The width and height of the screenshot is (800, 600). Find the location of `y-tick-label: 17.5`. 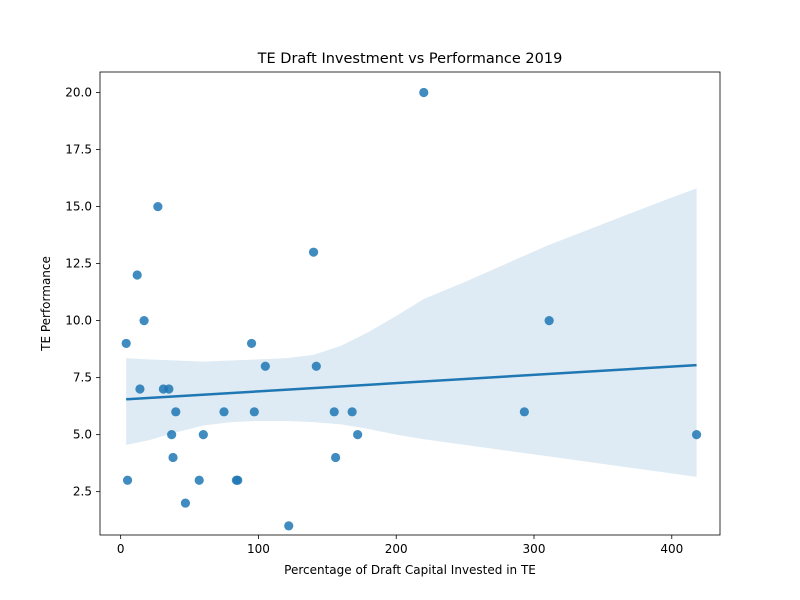

y-tick-label: 17.5 is located at coordinates (78, 150).